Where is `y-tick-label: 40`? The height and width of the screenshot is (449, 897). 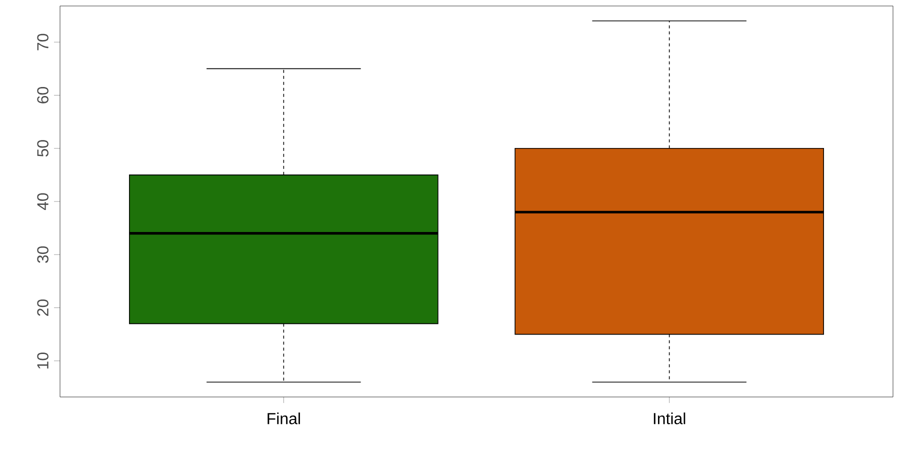
y-tick-label: 40 is located at coordinates (42, 201).